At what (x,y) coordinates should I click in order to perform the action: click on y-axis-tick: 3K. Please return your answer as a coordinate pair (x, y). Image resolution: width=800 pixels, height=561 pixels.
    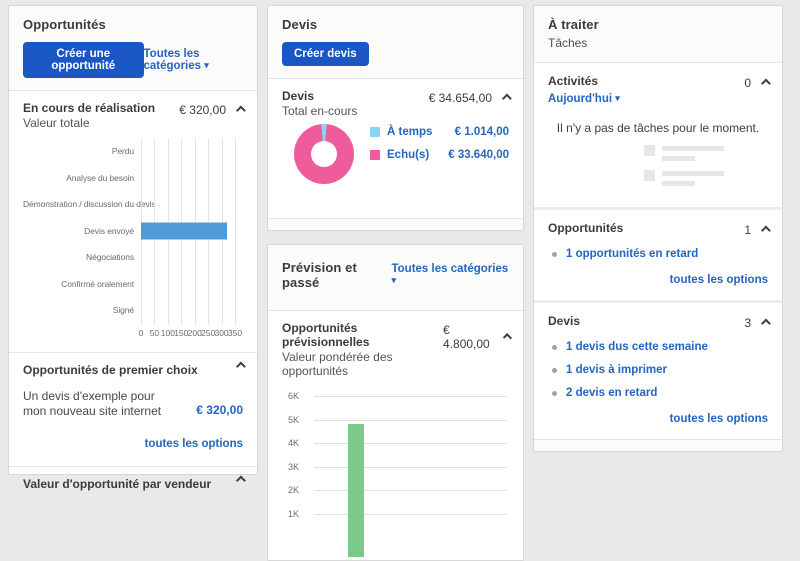
    Looking at the image, I should click on (294, 466).